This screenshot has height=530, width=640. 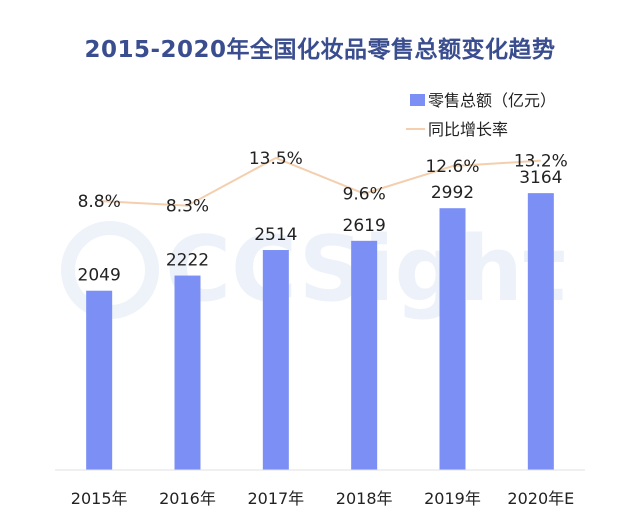 I want to click on bar-label-2: 2514, so click(x=275, y=235).